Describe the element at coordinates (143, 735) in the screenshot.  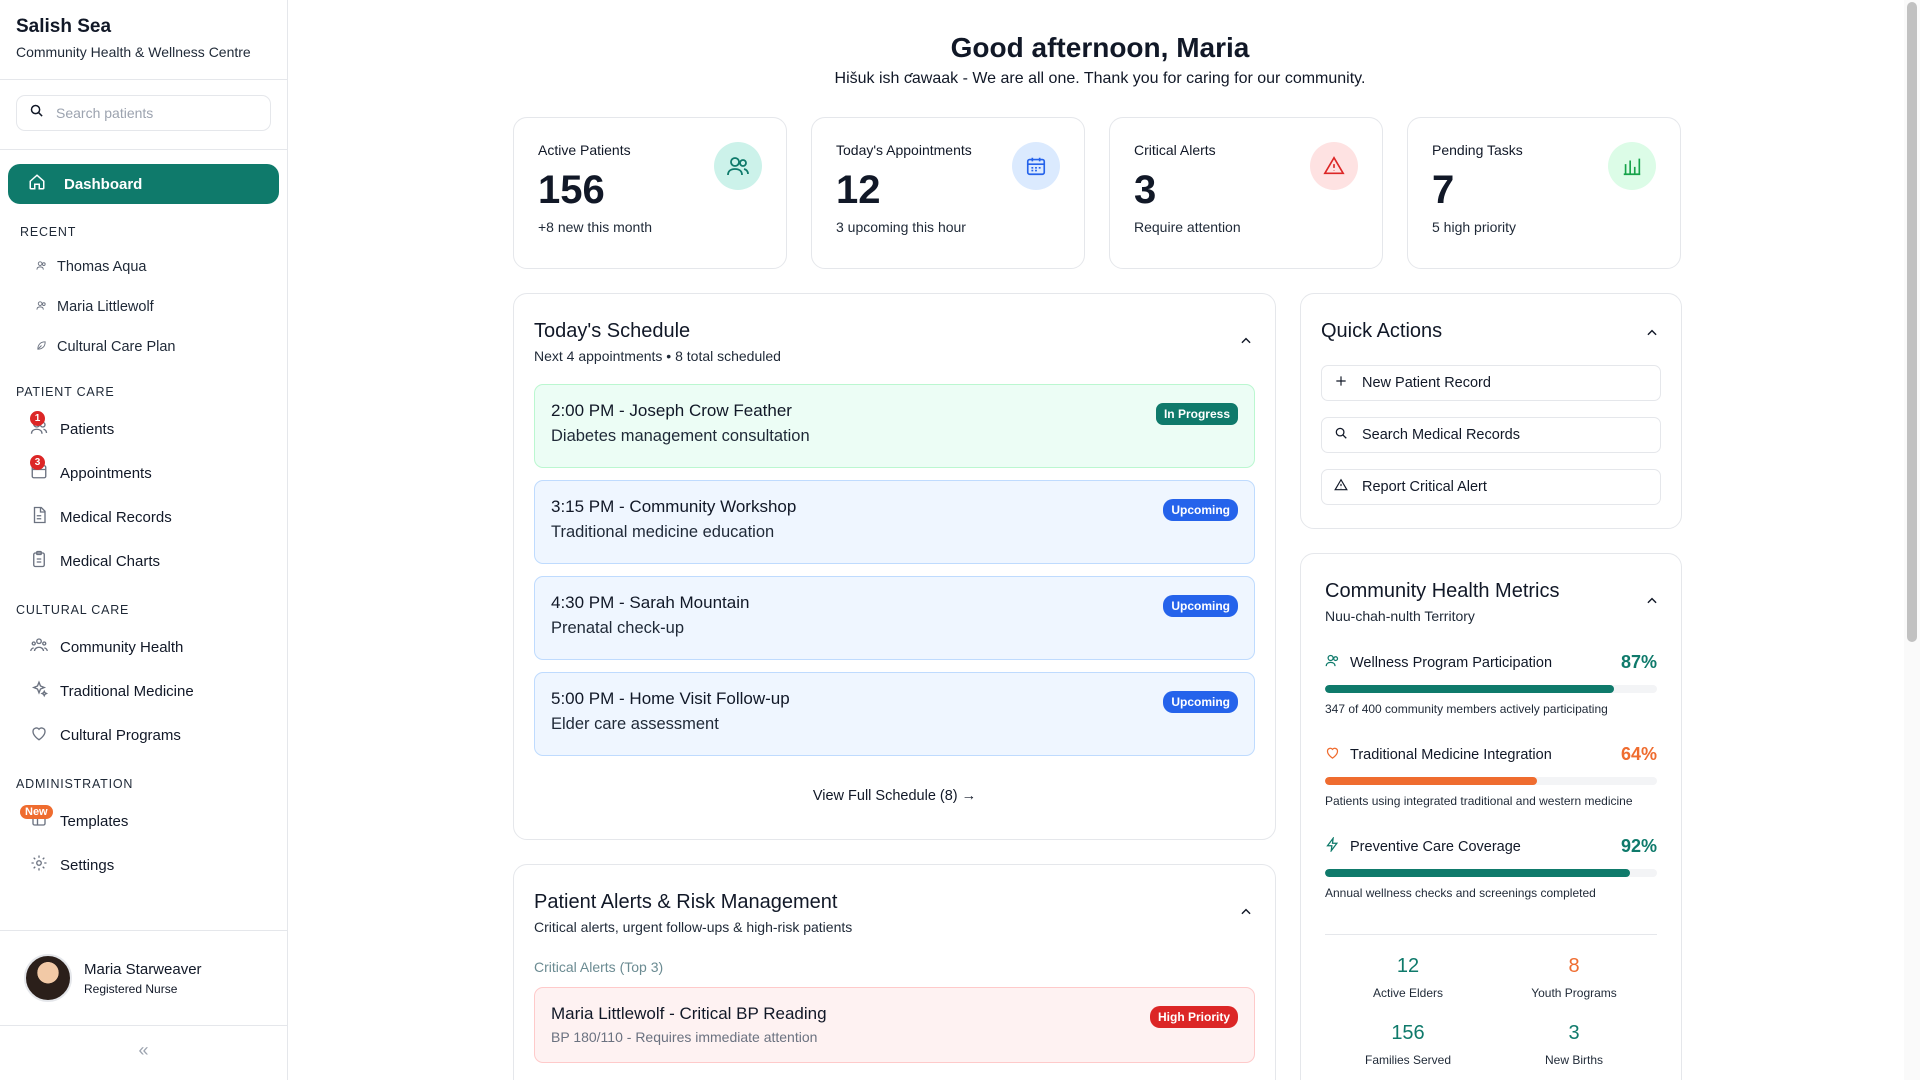
I see `nav-item-cultural-programs: Cultural Programs` at that location.